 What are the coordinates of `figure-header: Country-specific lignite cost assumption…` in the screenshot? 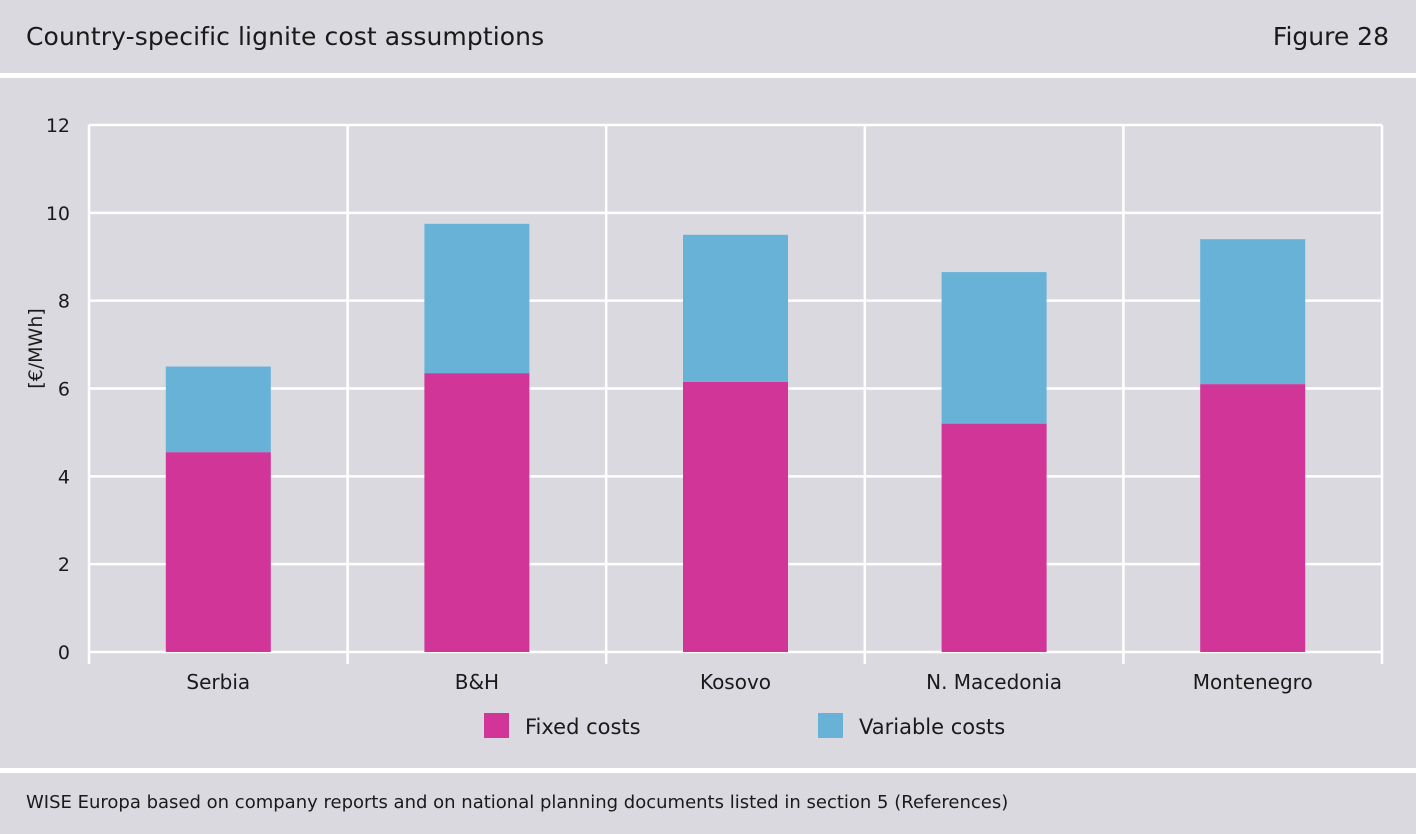 It's located at (708, 37).